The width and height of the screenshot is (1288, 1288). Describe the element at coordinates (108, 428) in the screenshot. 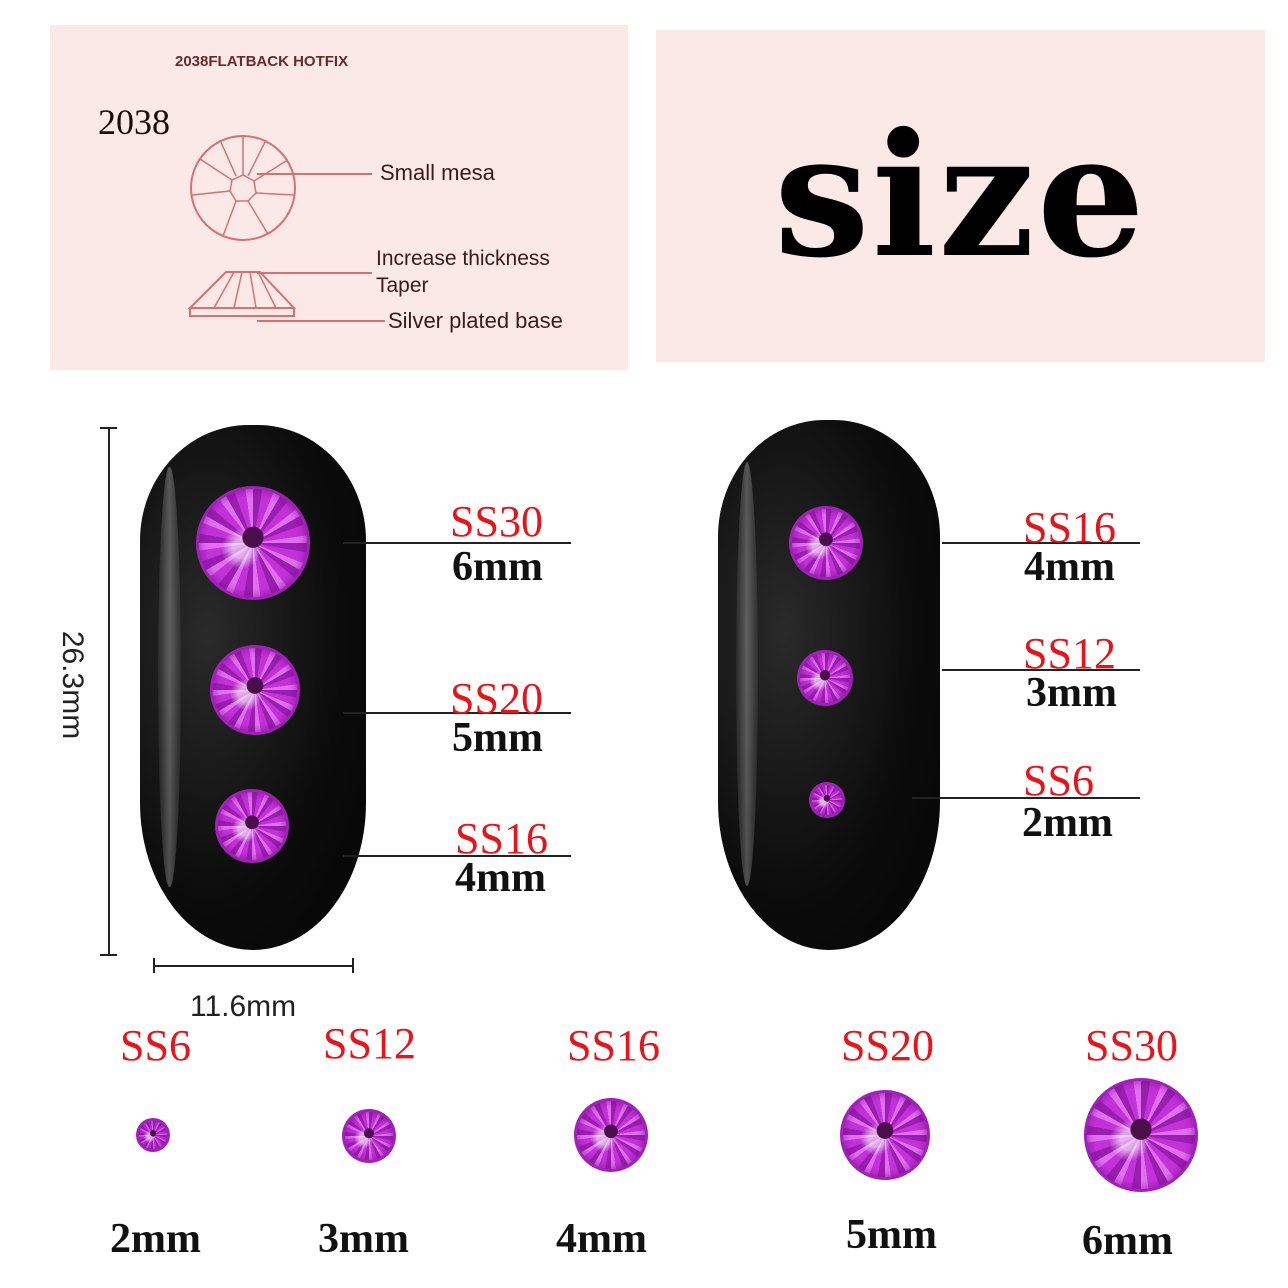

I see `height-dimension-cap-top` at that location.